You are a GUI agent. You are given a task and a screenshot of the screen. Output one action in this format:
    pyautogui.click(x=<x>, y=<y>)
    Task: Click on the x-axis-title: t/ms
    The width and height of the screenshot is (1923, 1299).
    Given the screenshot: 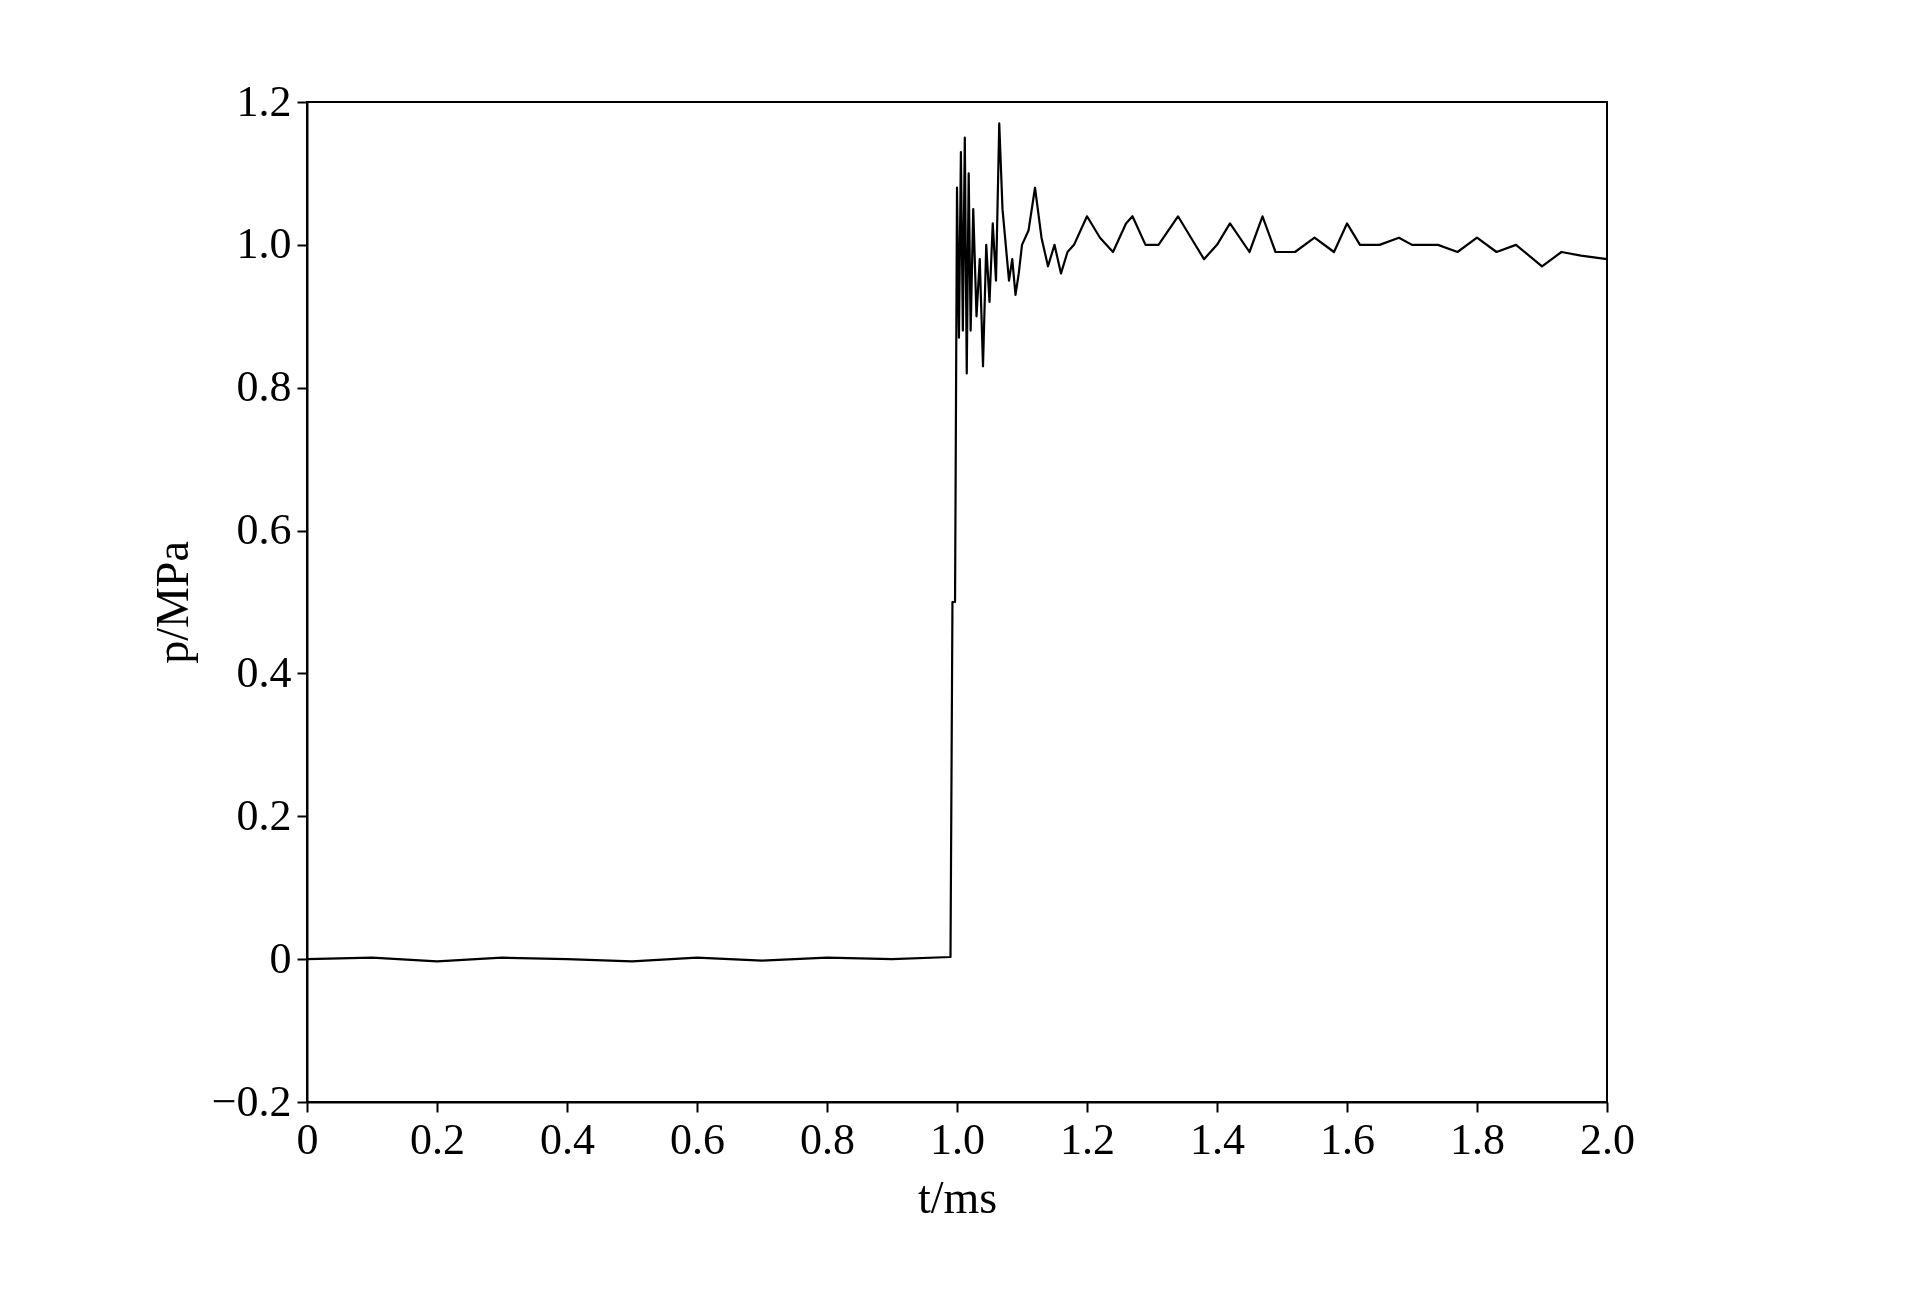 What is the action you would take?
    pyautogui.click(x=957, y=1197)
    